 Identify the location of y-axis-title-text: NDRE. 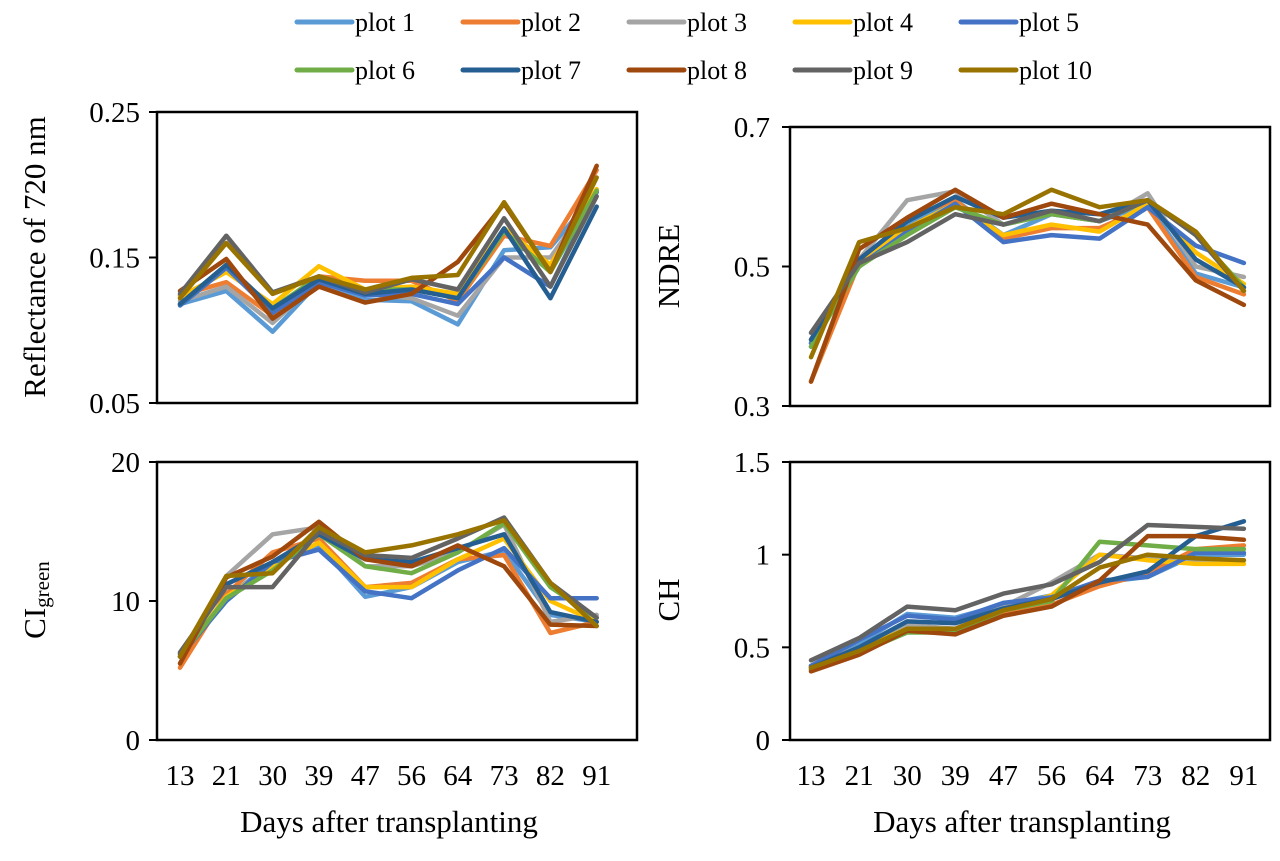
(668, 266).